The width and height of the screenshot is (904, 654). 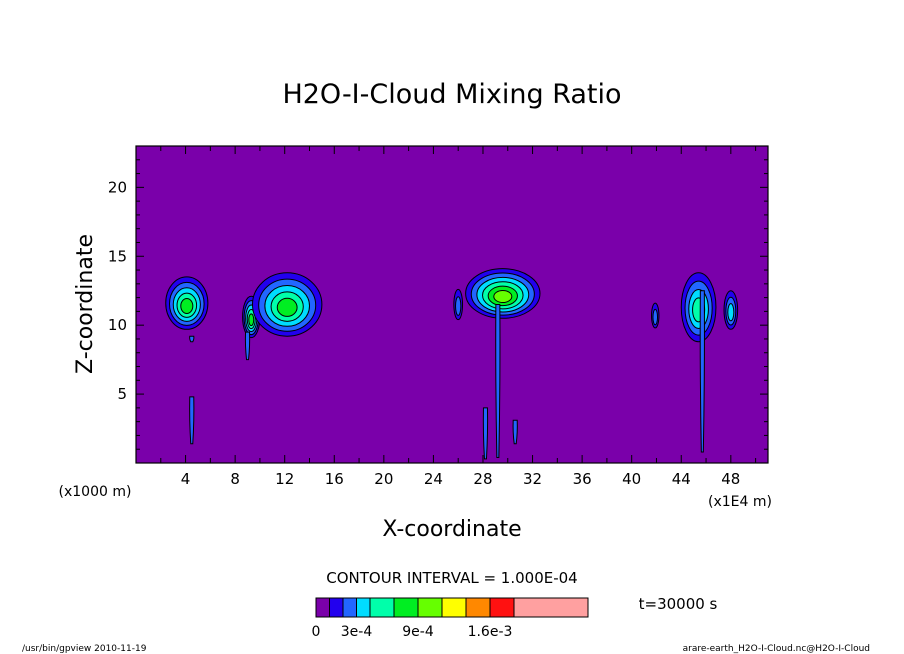 I want to click on colorbar-tick-label: 0, so click(x=316, y=632).